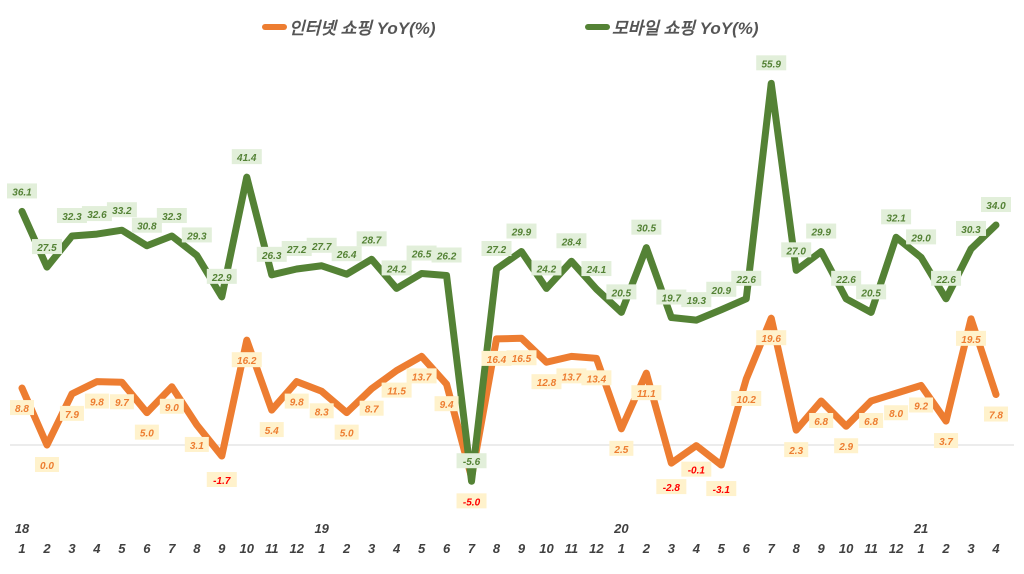 The image size is (1024, 574). I want to click on data-label: 3.7, so click(946, 442).